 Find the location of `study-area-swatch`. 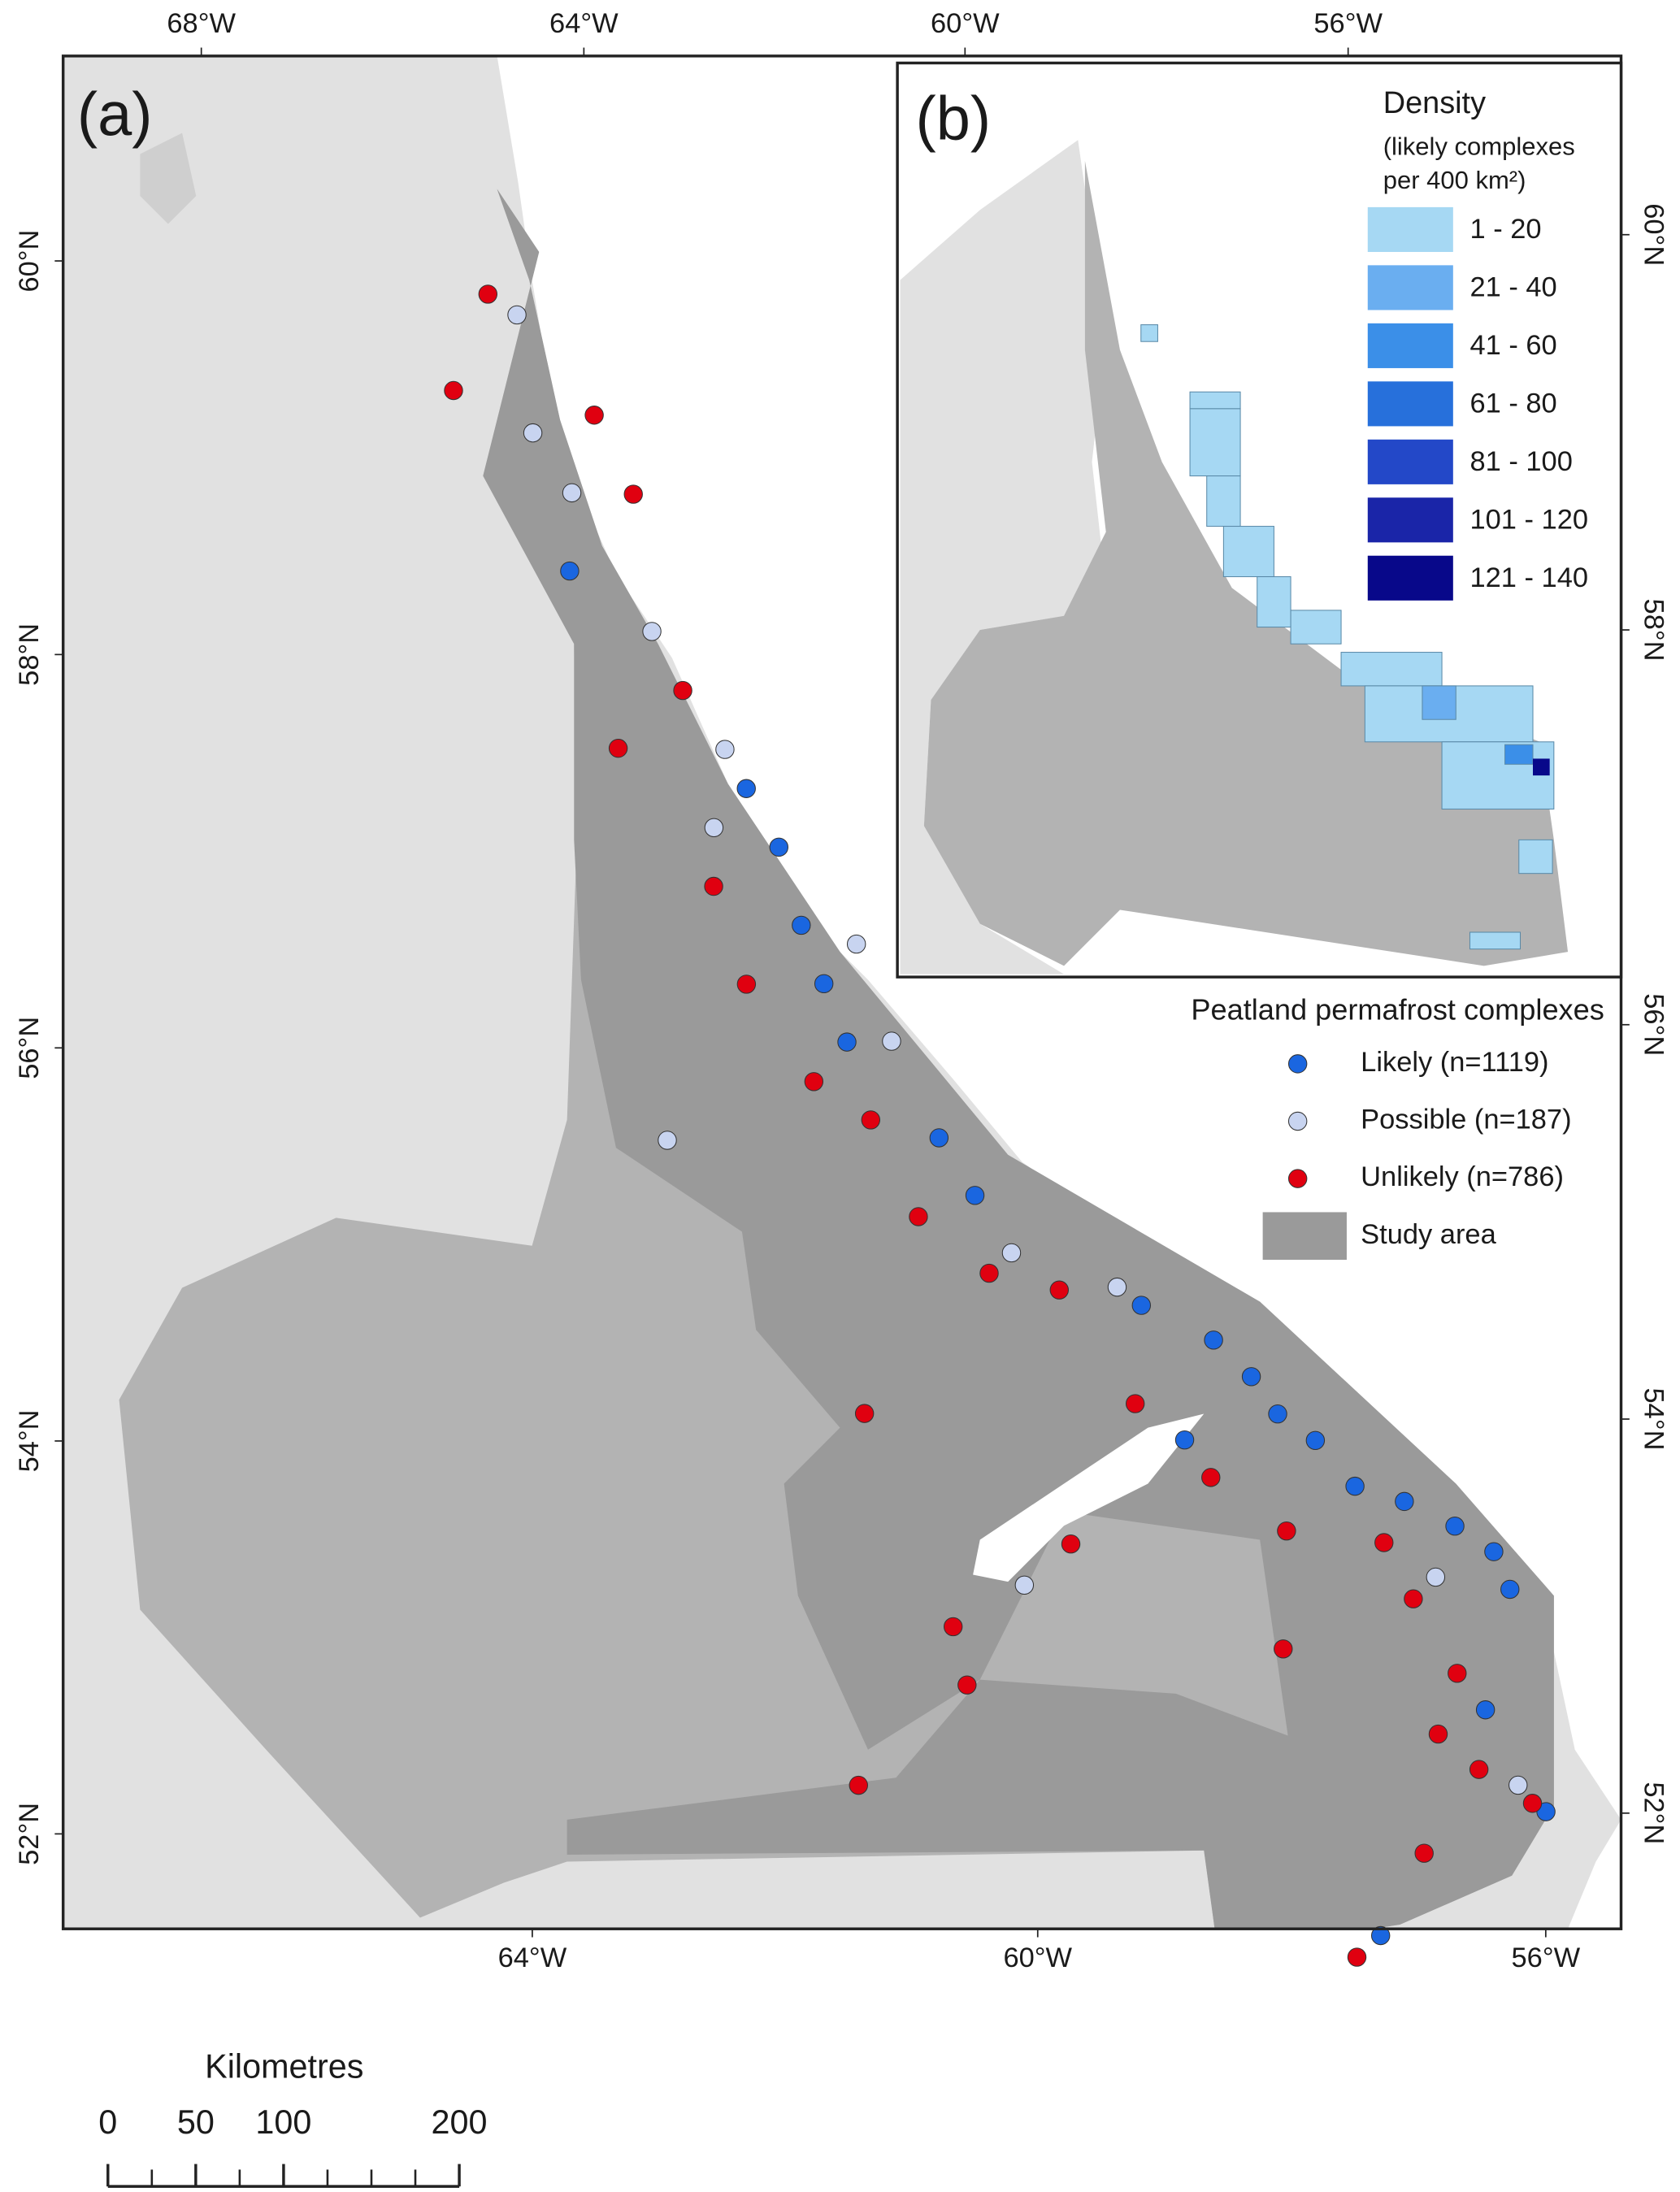

study-area-swatch is located at coordinates (1304, 1236).